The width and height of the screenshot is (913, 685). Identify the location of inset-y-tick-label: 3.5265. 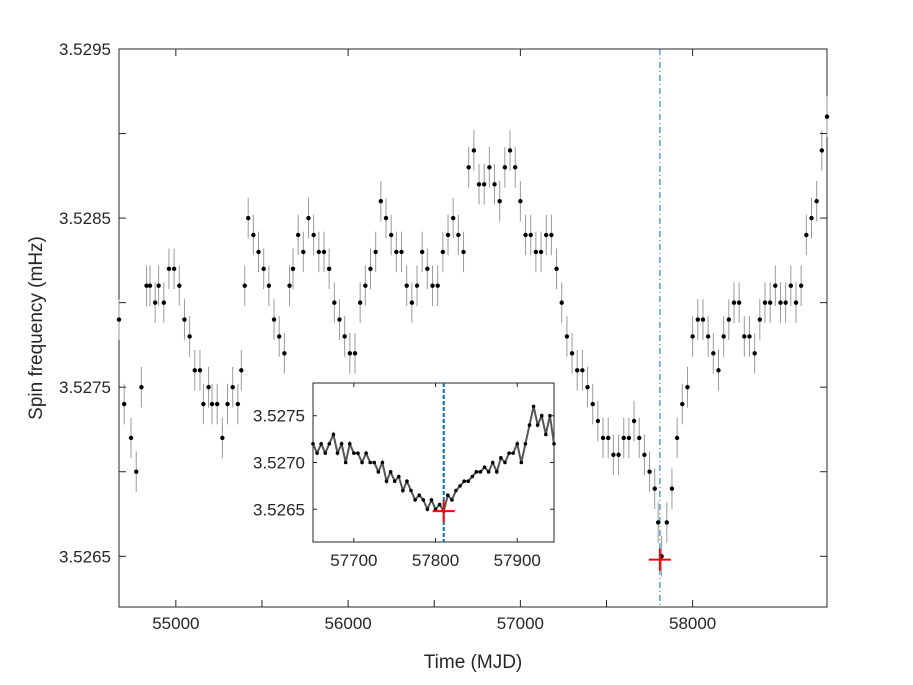
(279, 509).